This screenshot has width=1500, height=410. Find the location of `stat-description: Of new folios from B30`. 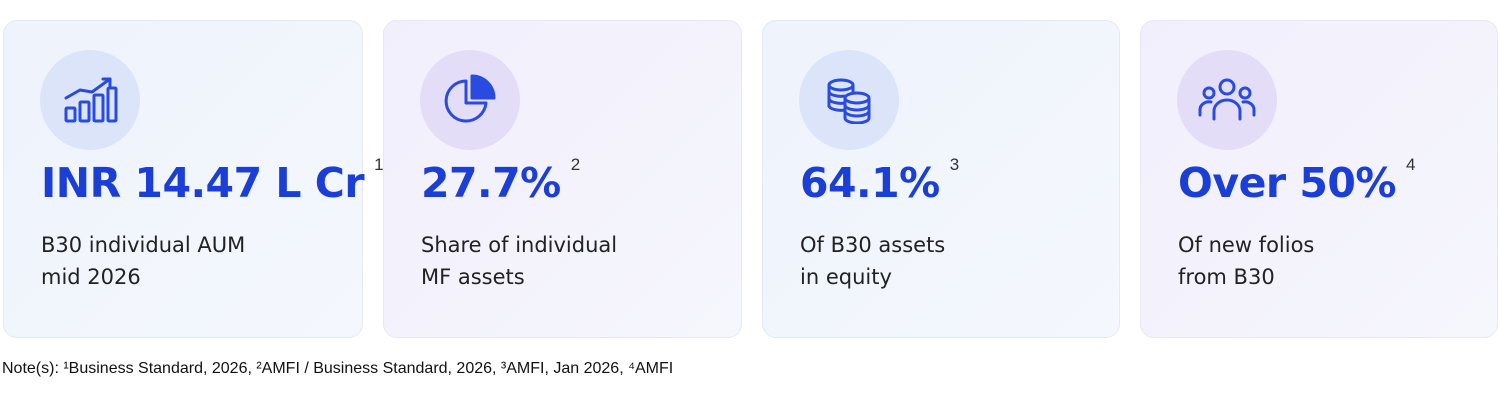

stat-description: Of new folios from B30 is located at coordinates (1246, 261).